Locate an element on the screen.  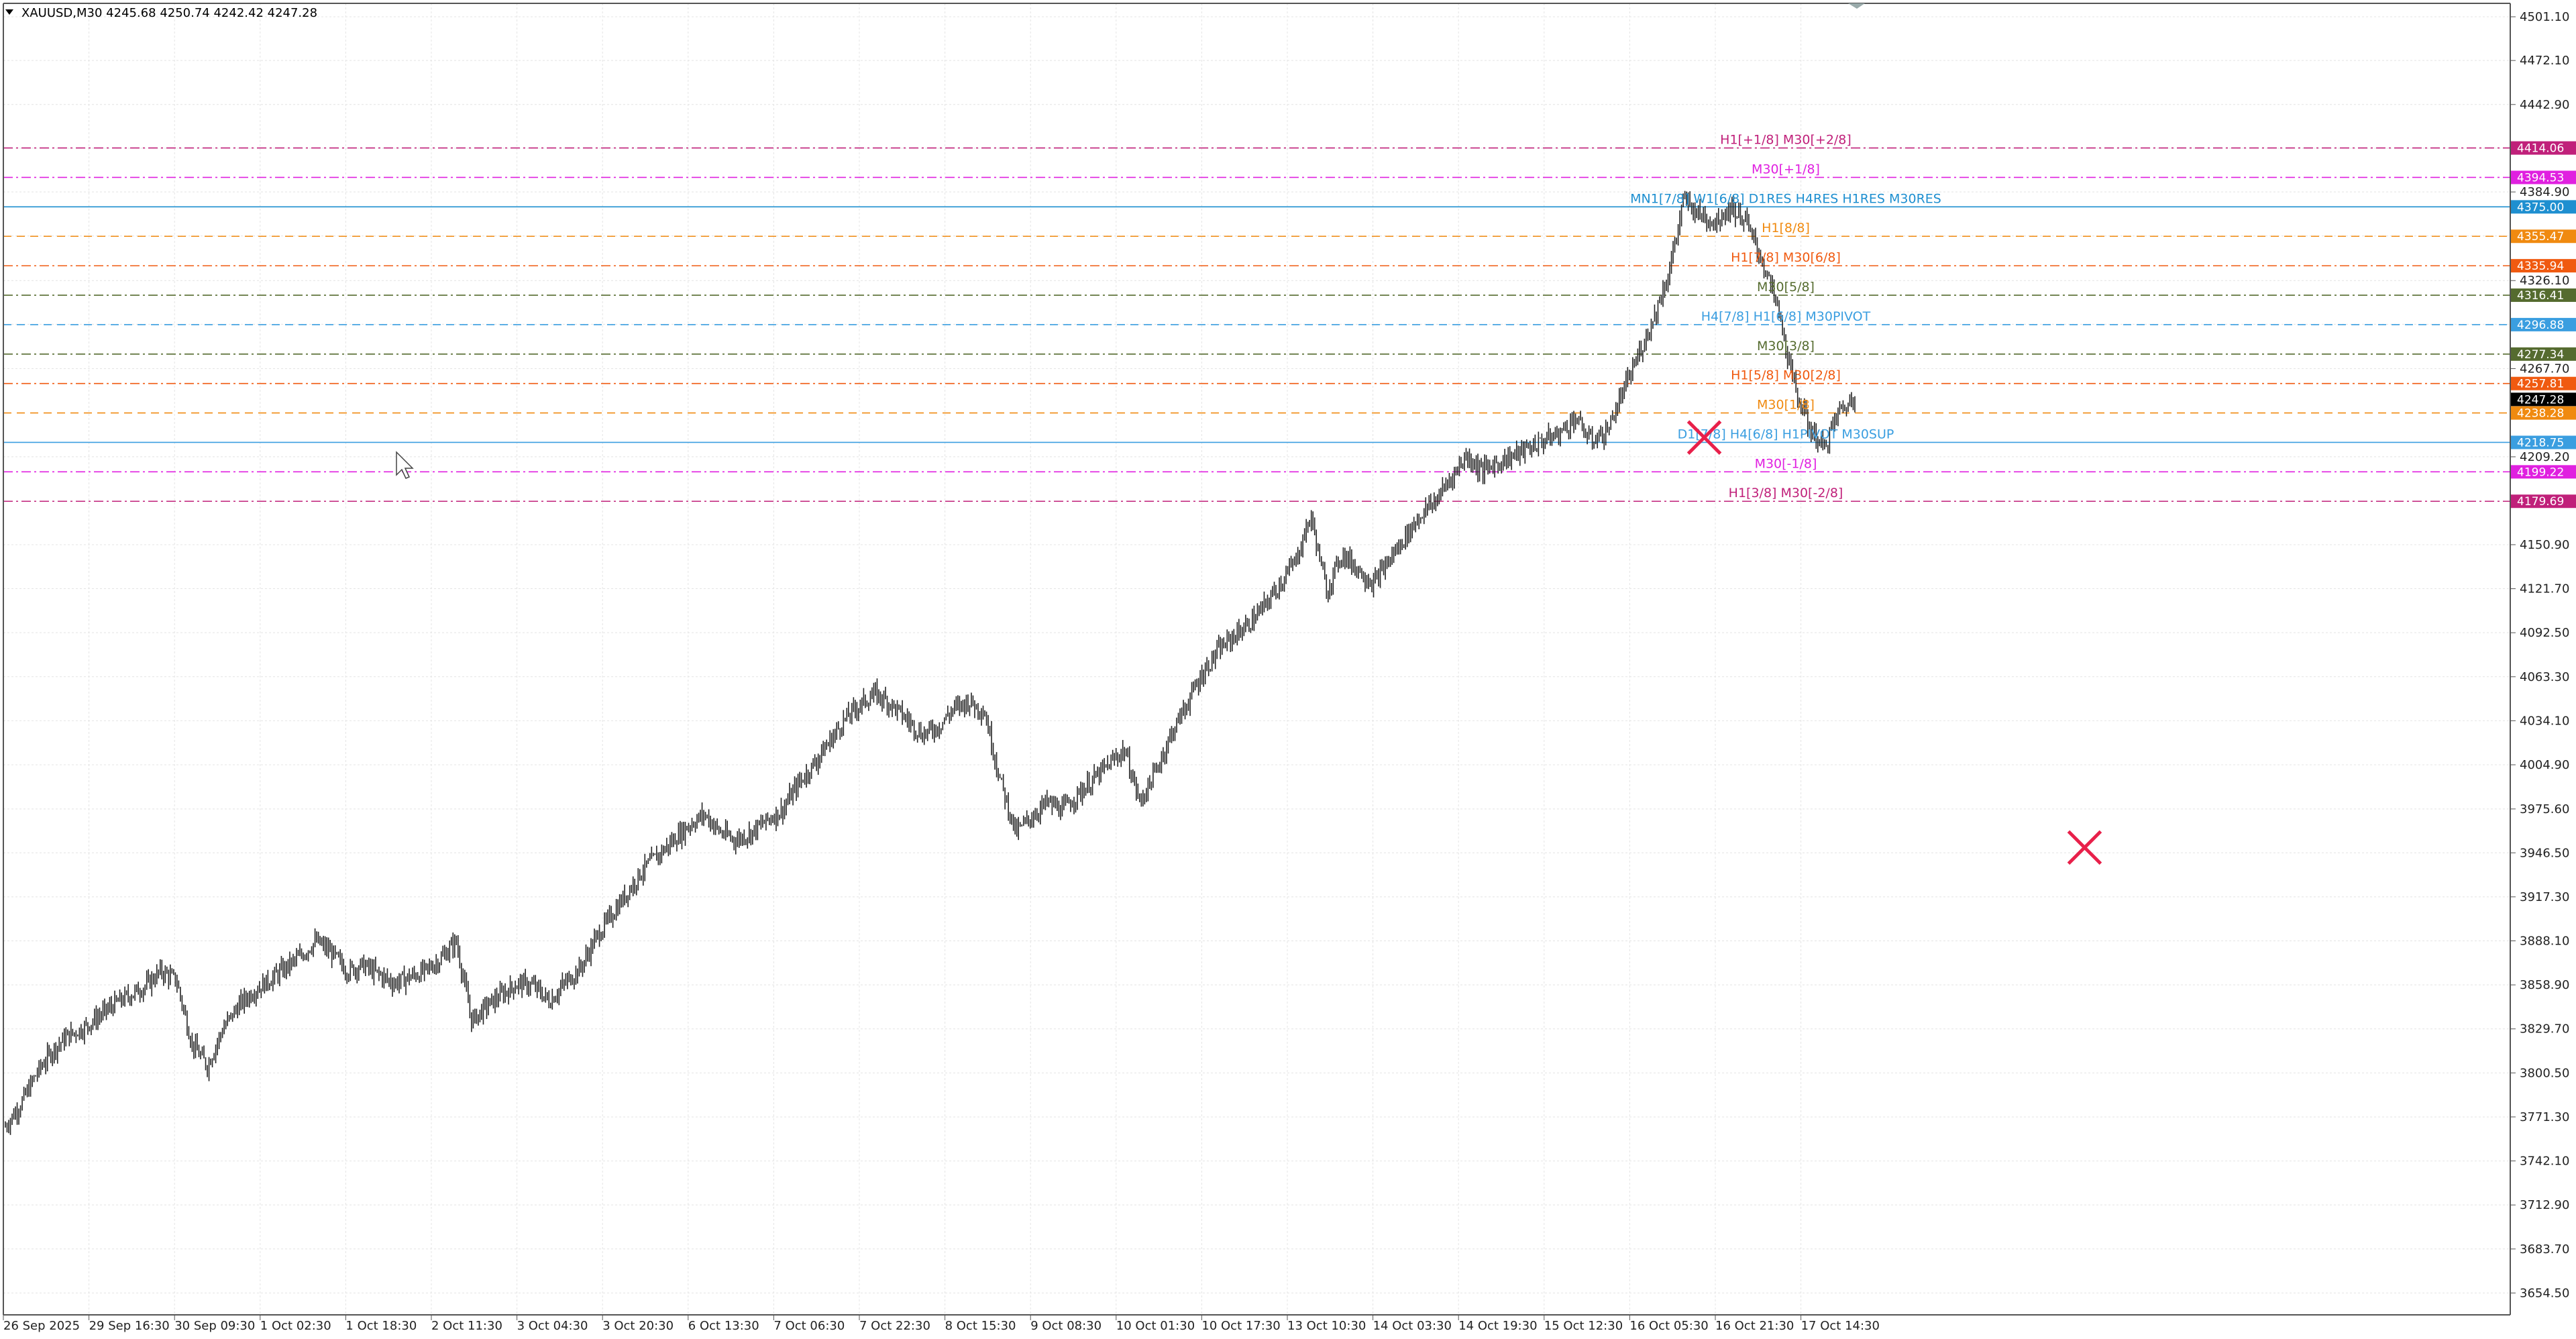
price-tick-label: 4092.50 is located at coordinates (2544, 633).